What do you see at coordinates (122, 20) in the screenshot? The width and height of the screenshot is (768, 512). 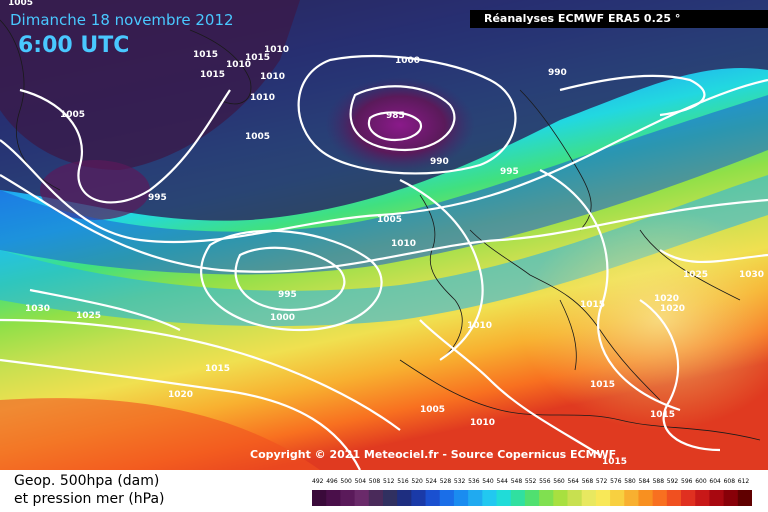 I see `map-date: Dimanche 18 novembre 2012` at bounding box center [122, 20].